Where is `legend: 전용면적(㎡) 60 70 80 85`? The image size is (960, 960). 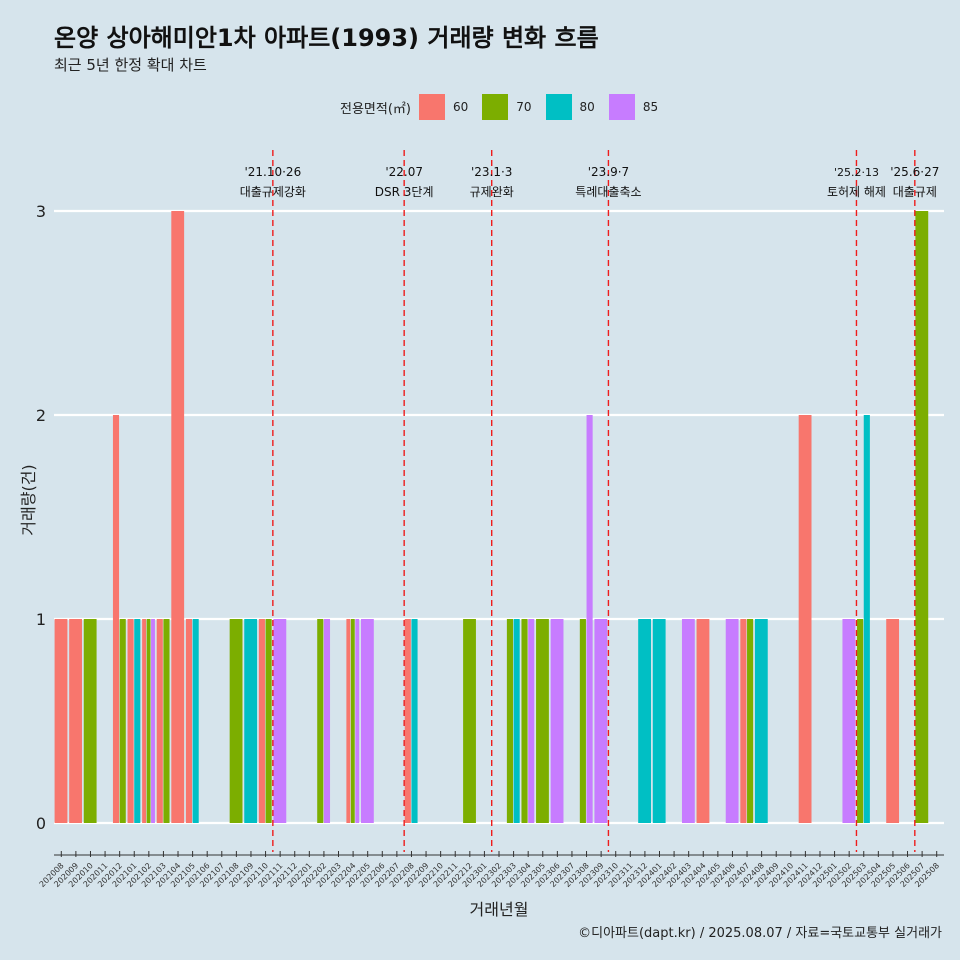
legend: 전용면적(㎡) 60 70 80 85 is located at coordinates (506, 107).